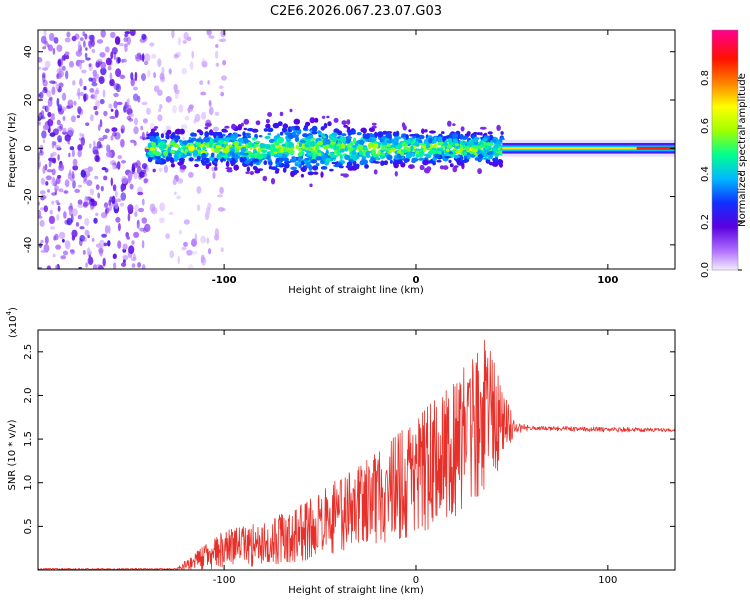 The height and width of the screenshot is (600, 750). I want to click on snr-xtick-label: -100, so click(224, 580).